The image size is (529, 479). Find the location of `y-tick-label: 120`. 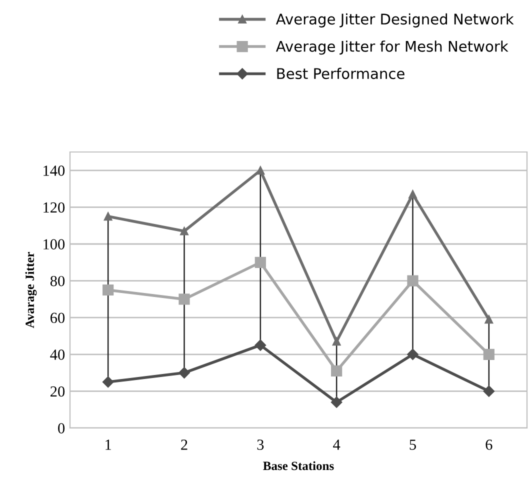

y-tick-label: 120 is located at coordinates (54, 207).